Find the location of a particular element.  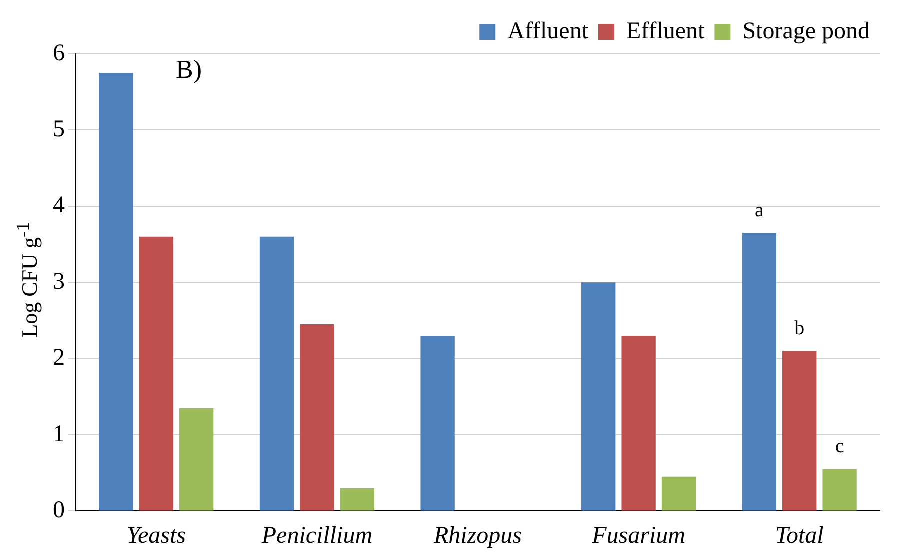

annotation: a is located at coordinates (759, 210).